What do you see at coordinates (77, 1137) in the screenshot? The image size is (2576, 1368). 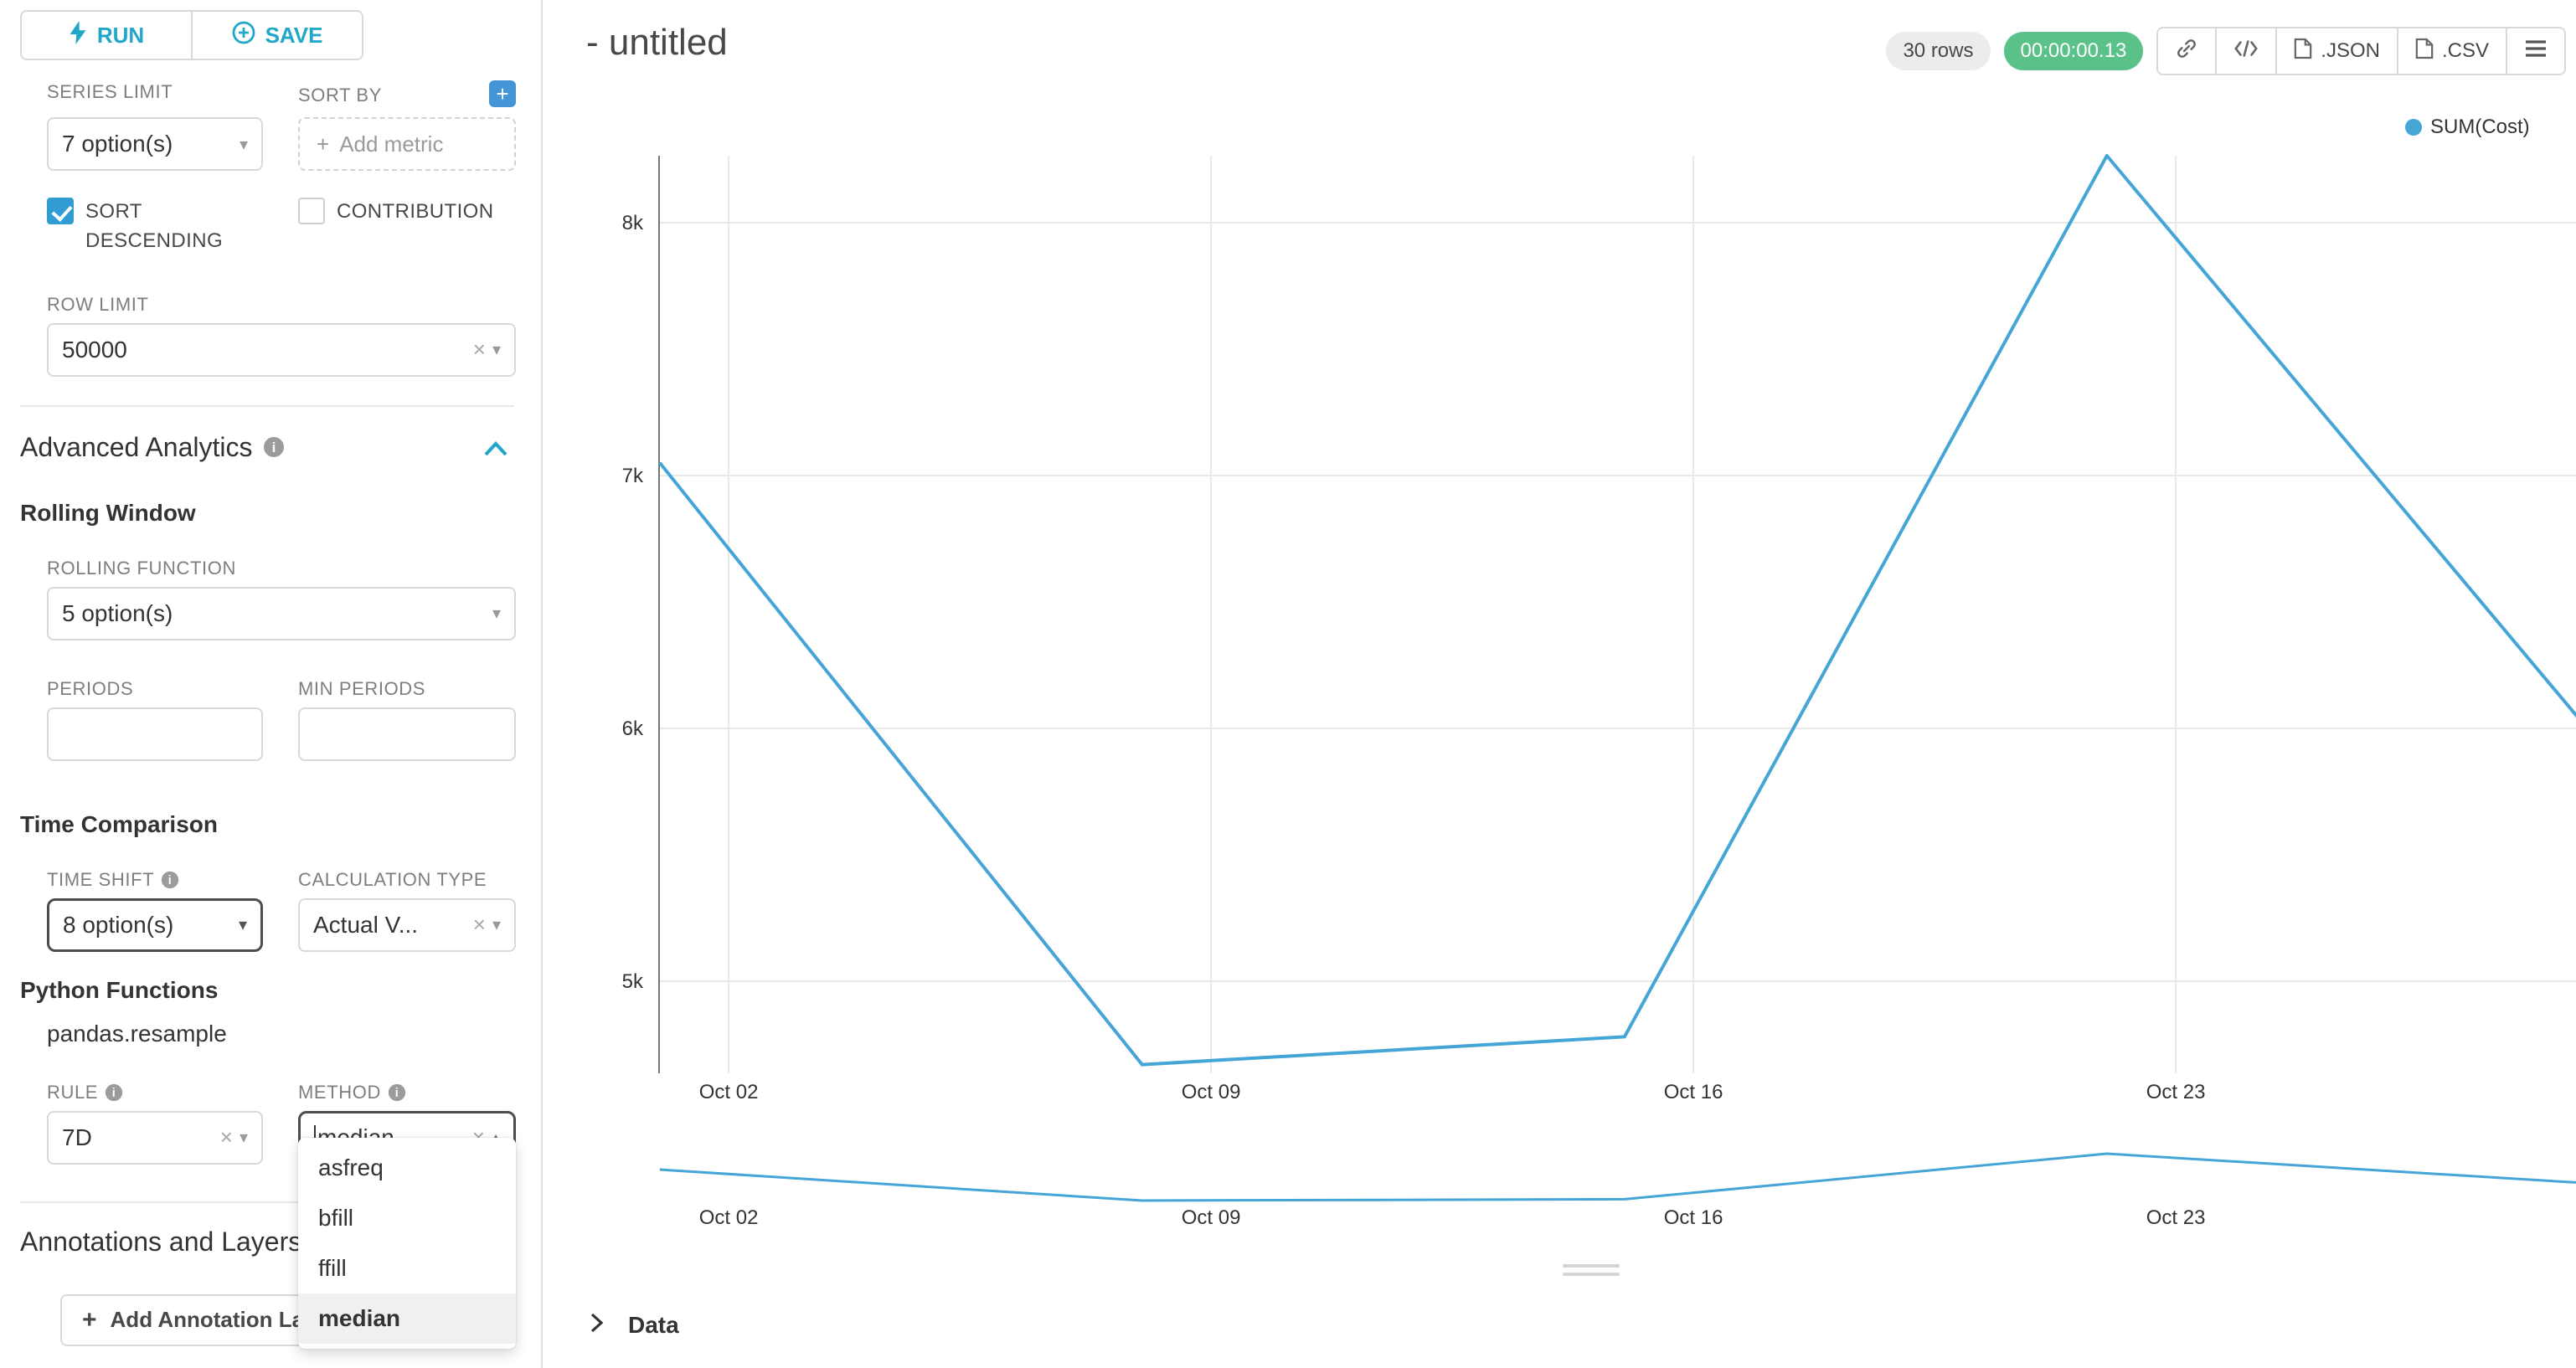 I see `rule-value: 7D` at bounding box center [77, 1137].